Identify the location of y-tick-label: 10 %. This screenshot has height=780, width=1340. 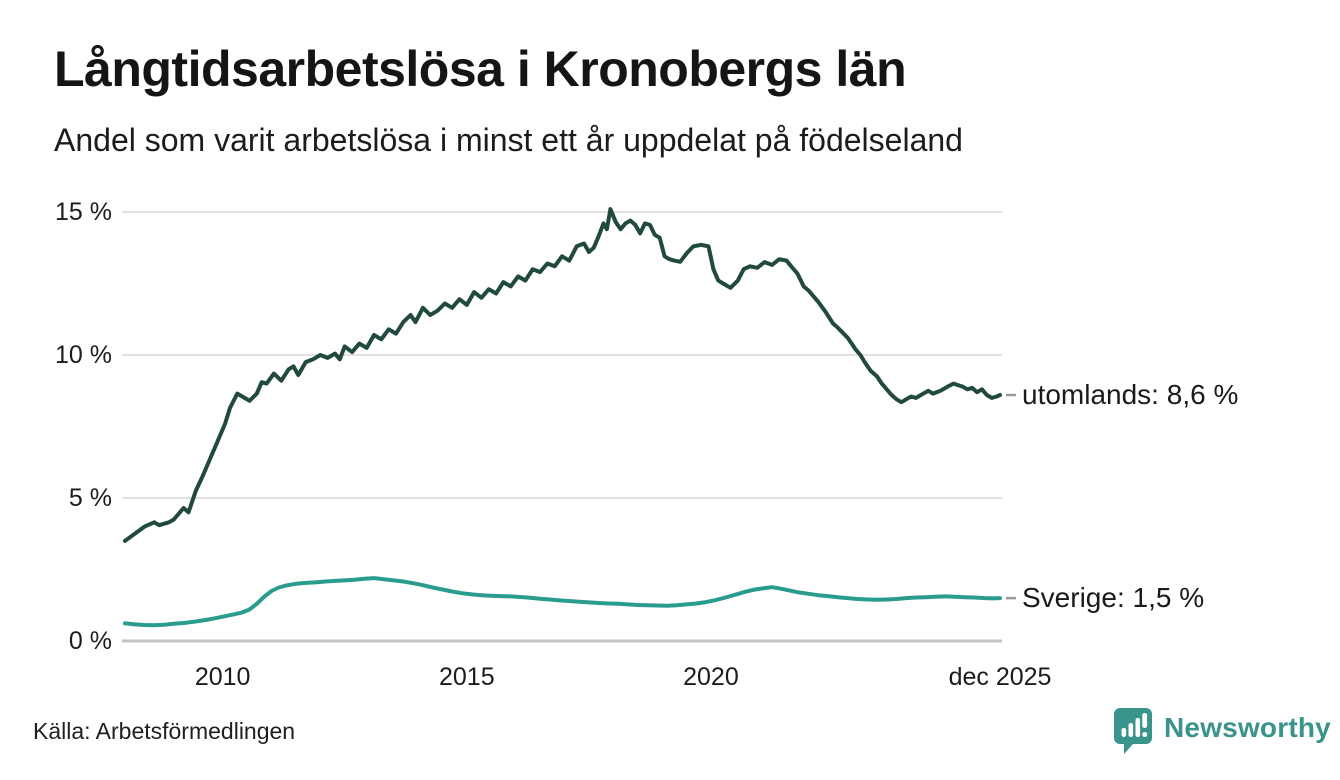
(83, 355).